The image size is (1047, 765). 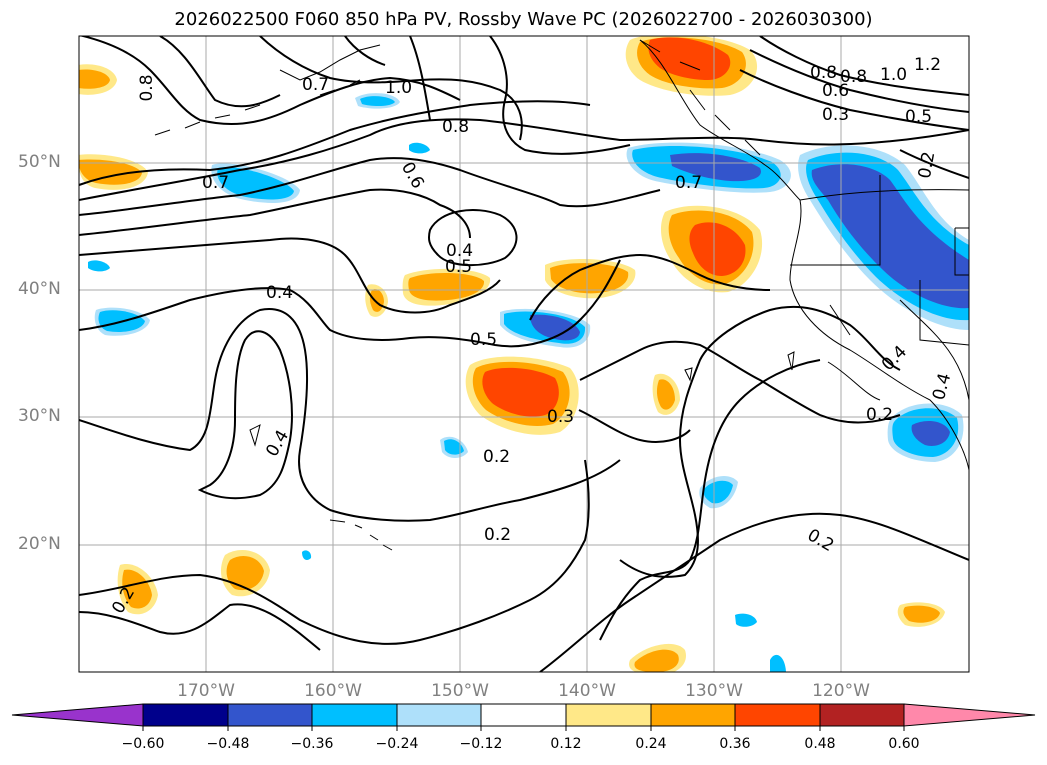 I want to click on lon-label-120w: 120°W, so click(x=841, y=691).